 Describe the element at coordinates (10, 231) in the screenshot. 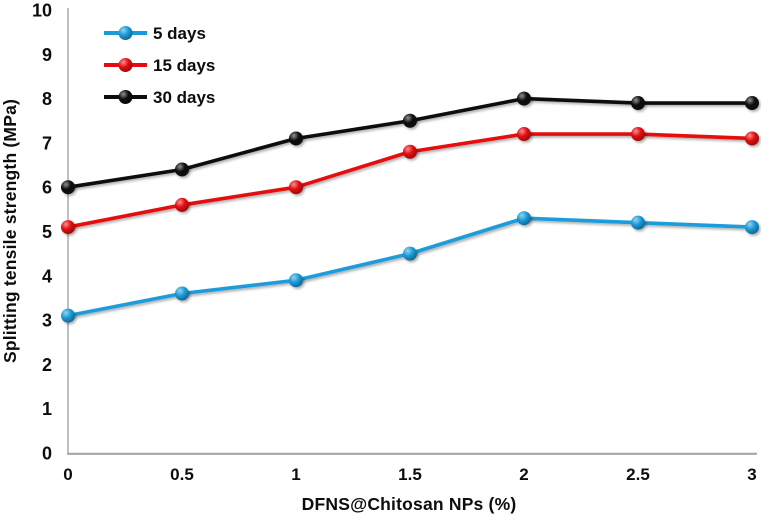

I see `y-axis-title: Splitting tensile strength (MPa)` at that location.